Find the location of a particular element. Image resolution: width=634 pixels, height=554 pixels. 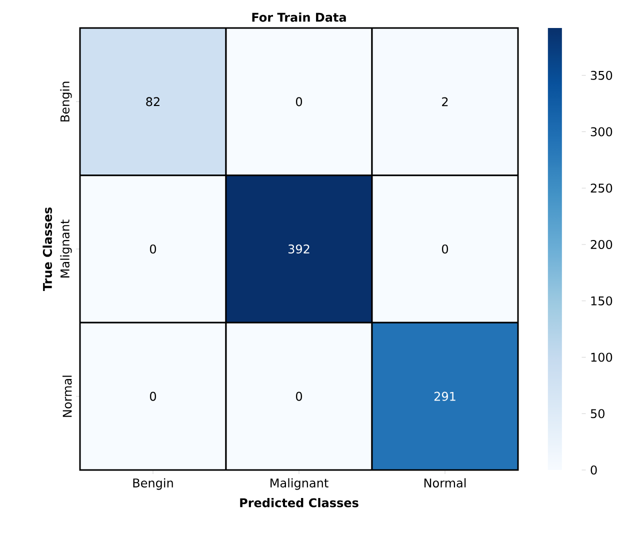

x-tick-label: Malignant is located at coordinates (299, 484).